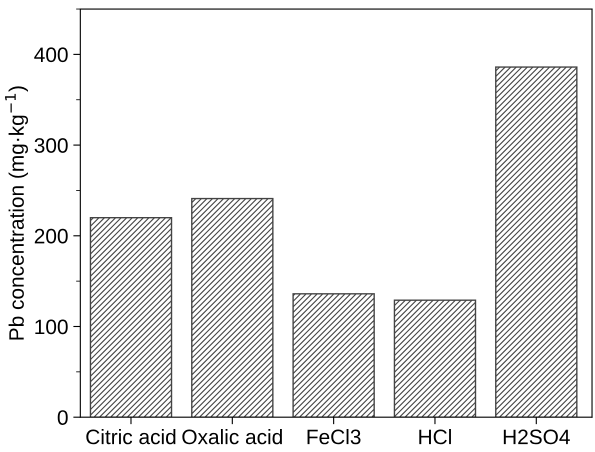 The height and width of the screenshot is (452, 595). What do you see at coordinates (51, 54) in the screenshot?
I see `y-tick-label: 400` at bounding box center [51, 54].